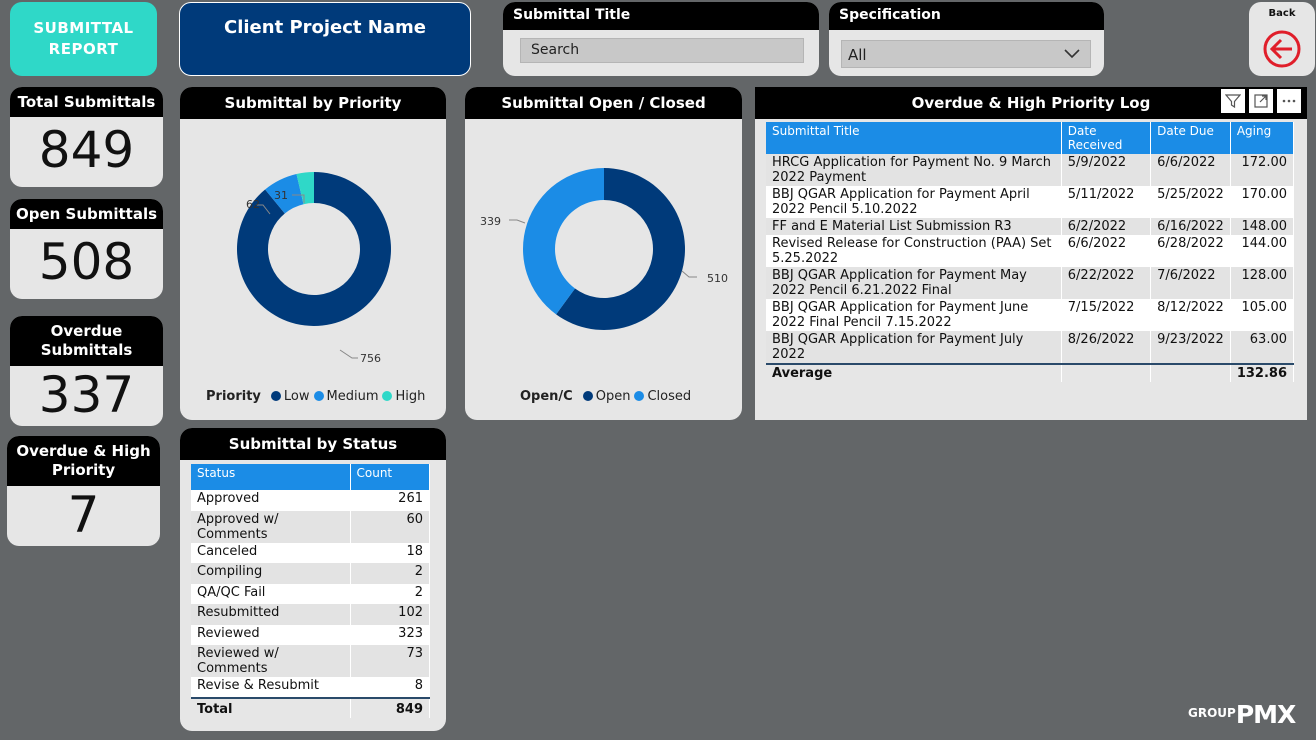 The width and height of the screenshot is (1316, 740). Describe the element at coordinates (390, 593) in the screenshot. I see `count-cell: 2` at that location.